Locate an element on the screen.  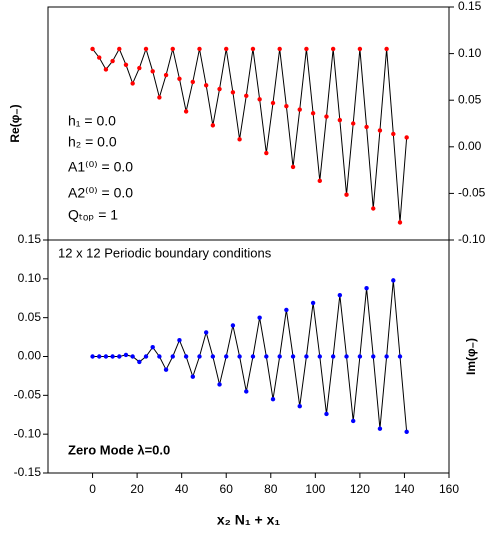
x-tick-label: 60 is located at coordinates (227, 489).